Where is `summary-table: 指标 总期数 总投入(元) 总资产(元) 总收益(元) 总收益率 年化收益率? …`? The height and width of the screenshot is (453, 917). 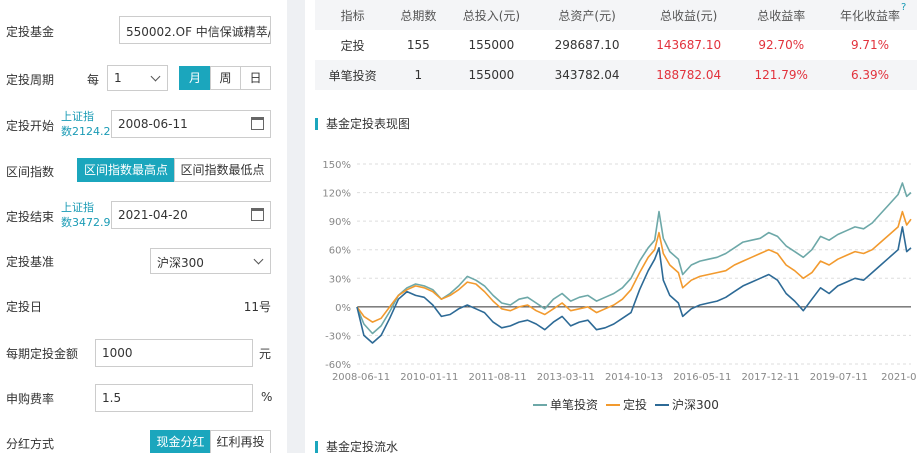
summary-table: 指标 总期数 总投入(元) 总资产(元) 总收益(元) 总收益率 年化收益率? … is located at coordinates (616, 45).